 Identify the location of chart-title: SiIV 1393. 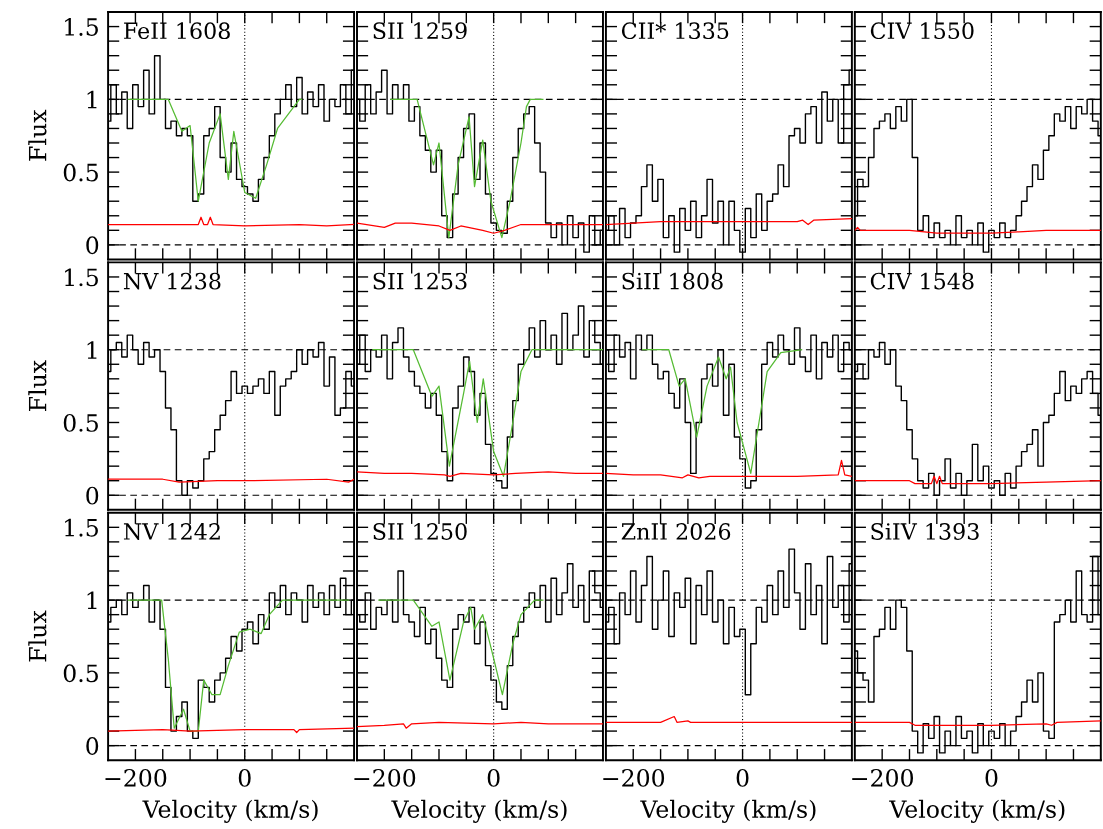
(925, 531).